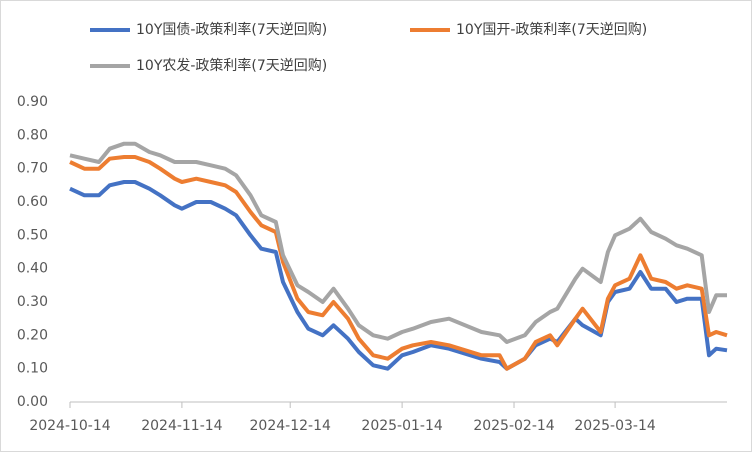 Image resolution: width=752 pixels, height=452 pixels. Describe the element at coordinates (231, 29) in the screenshot. I see `legend-label: 10Y国债-政策利率(7天逆回购)` at that location.